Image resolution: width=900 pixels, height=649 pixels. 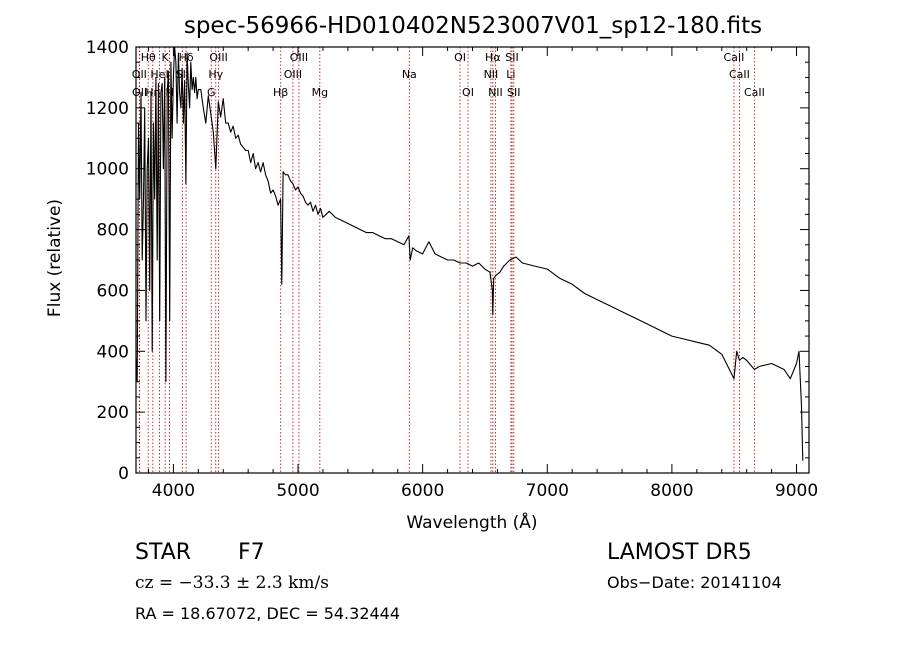 What do you see at coordinates (113, 352) in the screenshot?
I see `y-tick-label: 400` at bounding box center [113, 352].